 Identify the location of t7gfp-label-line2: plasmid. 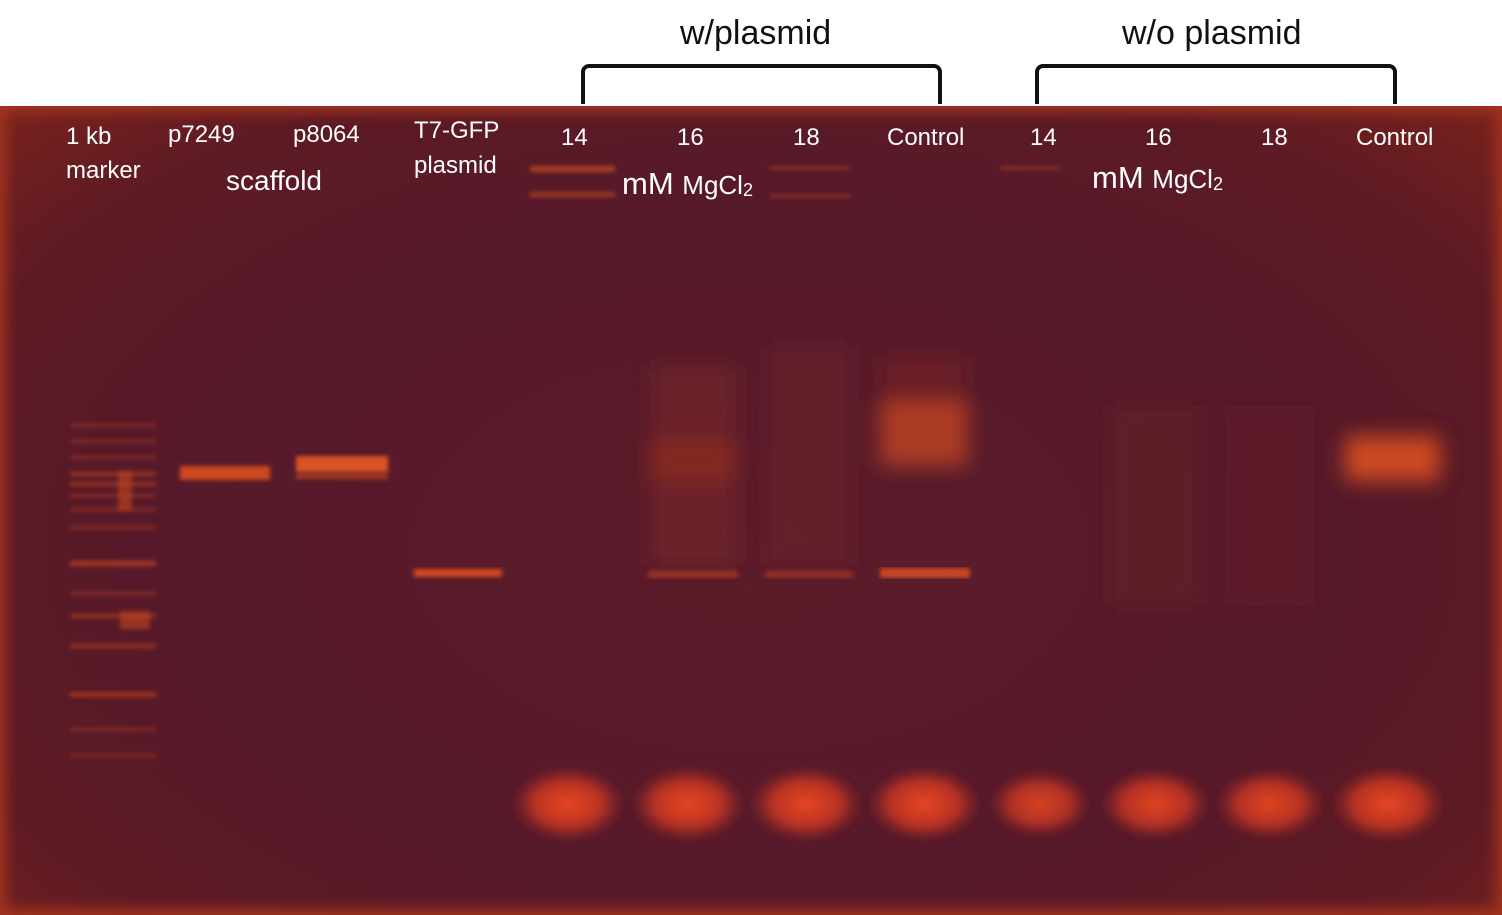
(455, 165).